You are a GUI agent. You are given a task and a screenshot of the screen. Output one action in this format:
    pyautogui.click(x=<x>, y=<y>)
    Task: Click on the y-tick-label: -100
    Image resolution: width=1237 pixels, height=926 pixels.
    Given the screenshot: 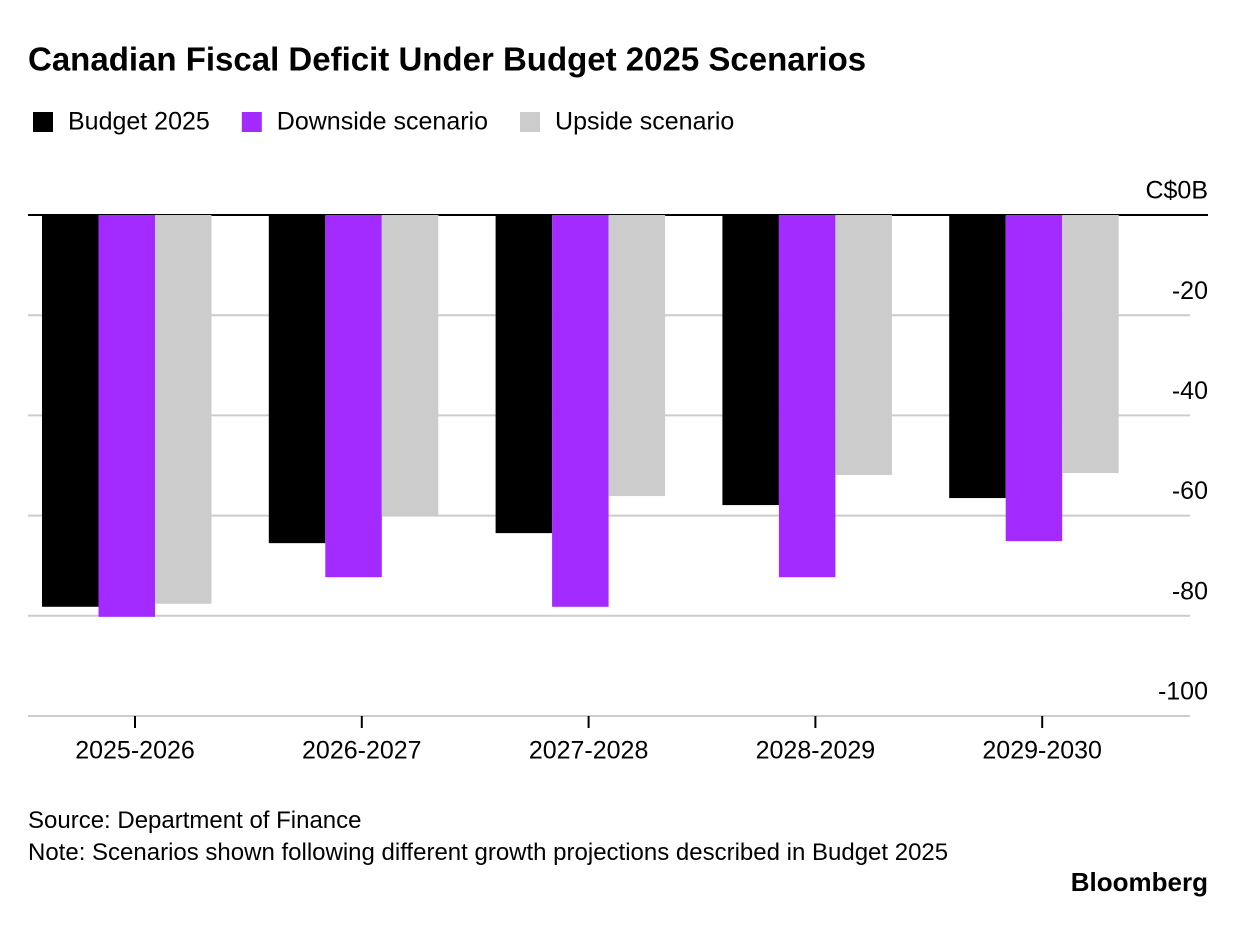 What is the action you would take?
    pyautogui.click(x=1183, y=692)
    